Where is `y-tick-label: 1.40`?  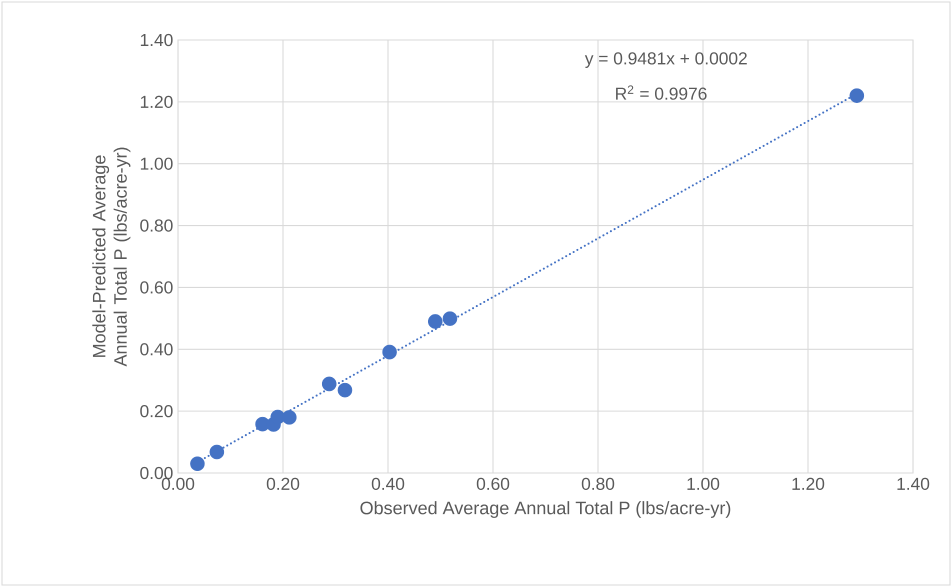
y-tick-label: 1.40 is located at coordinates (156, 40).